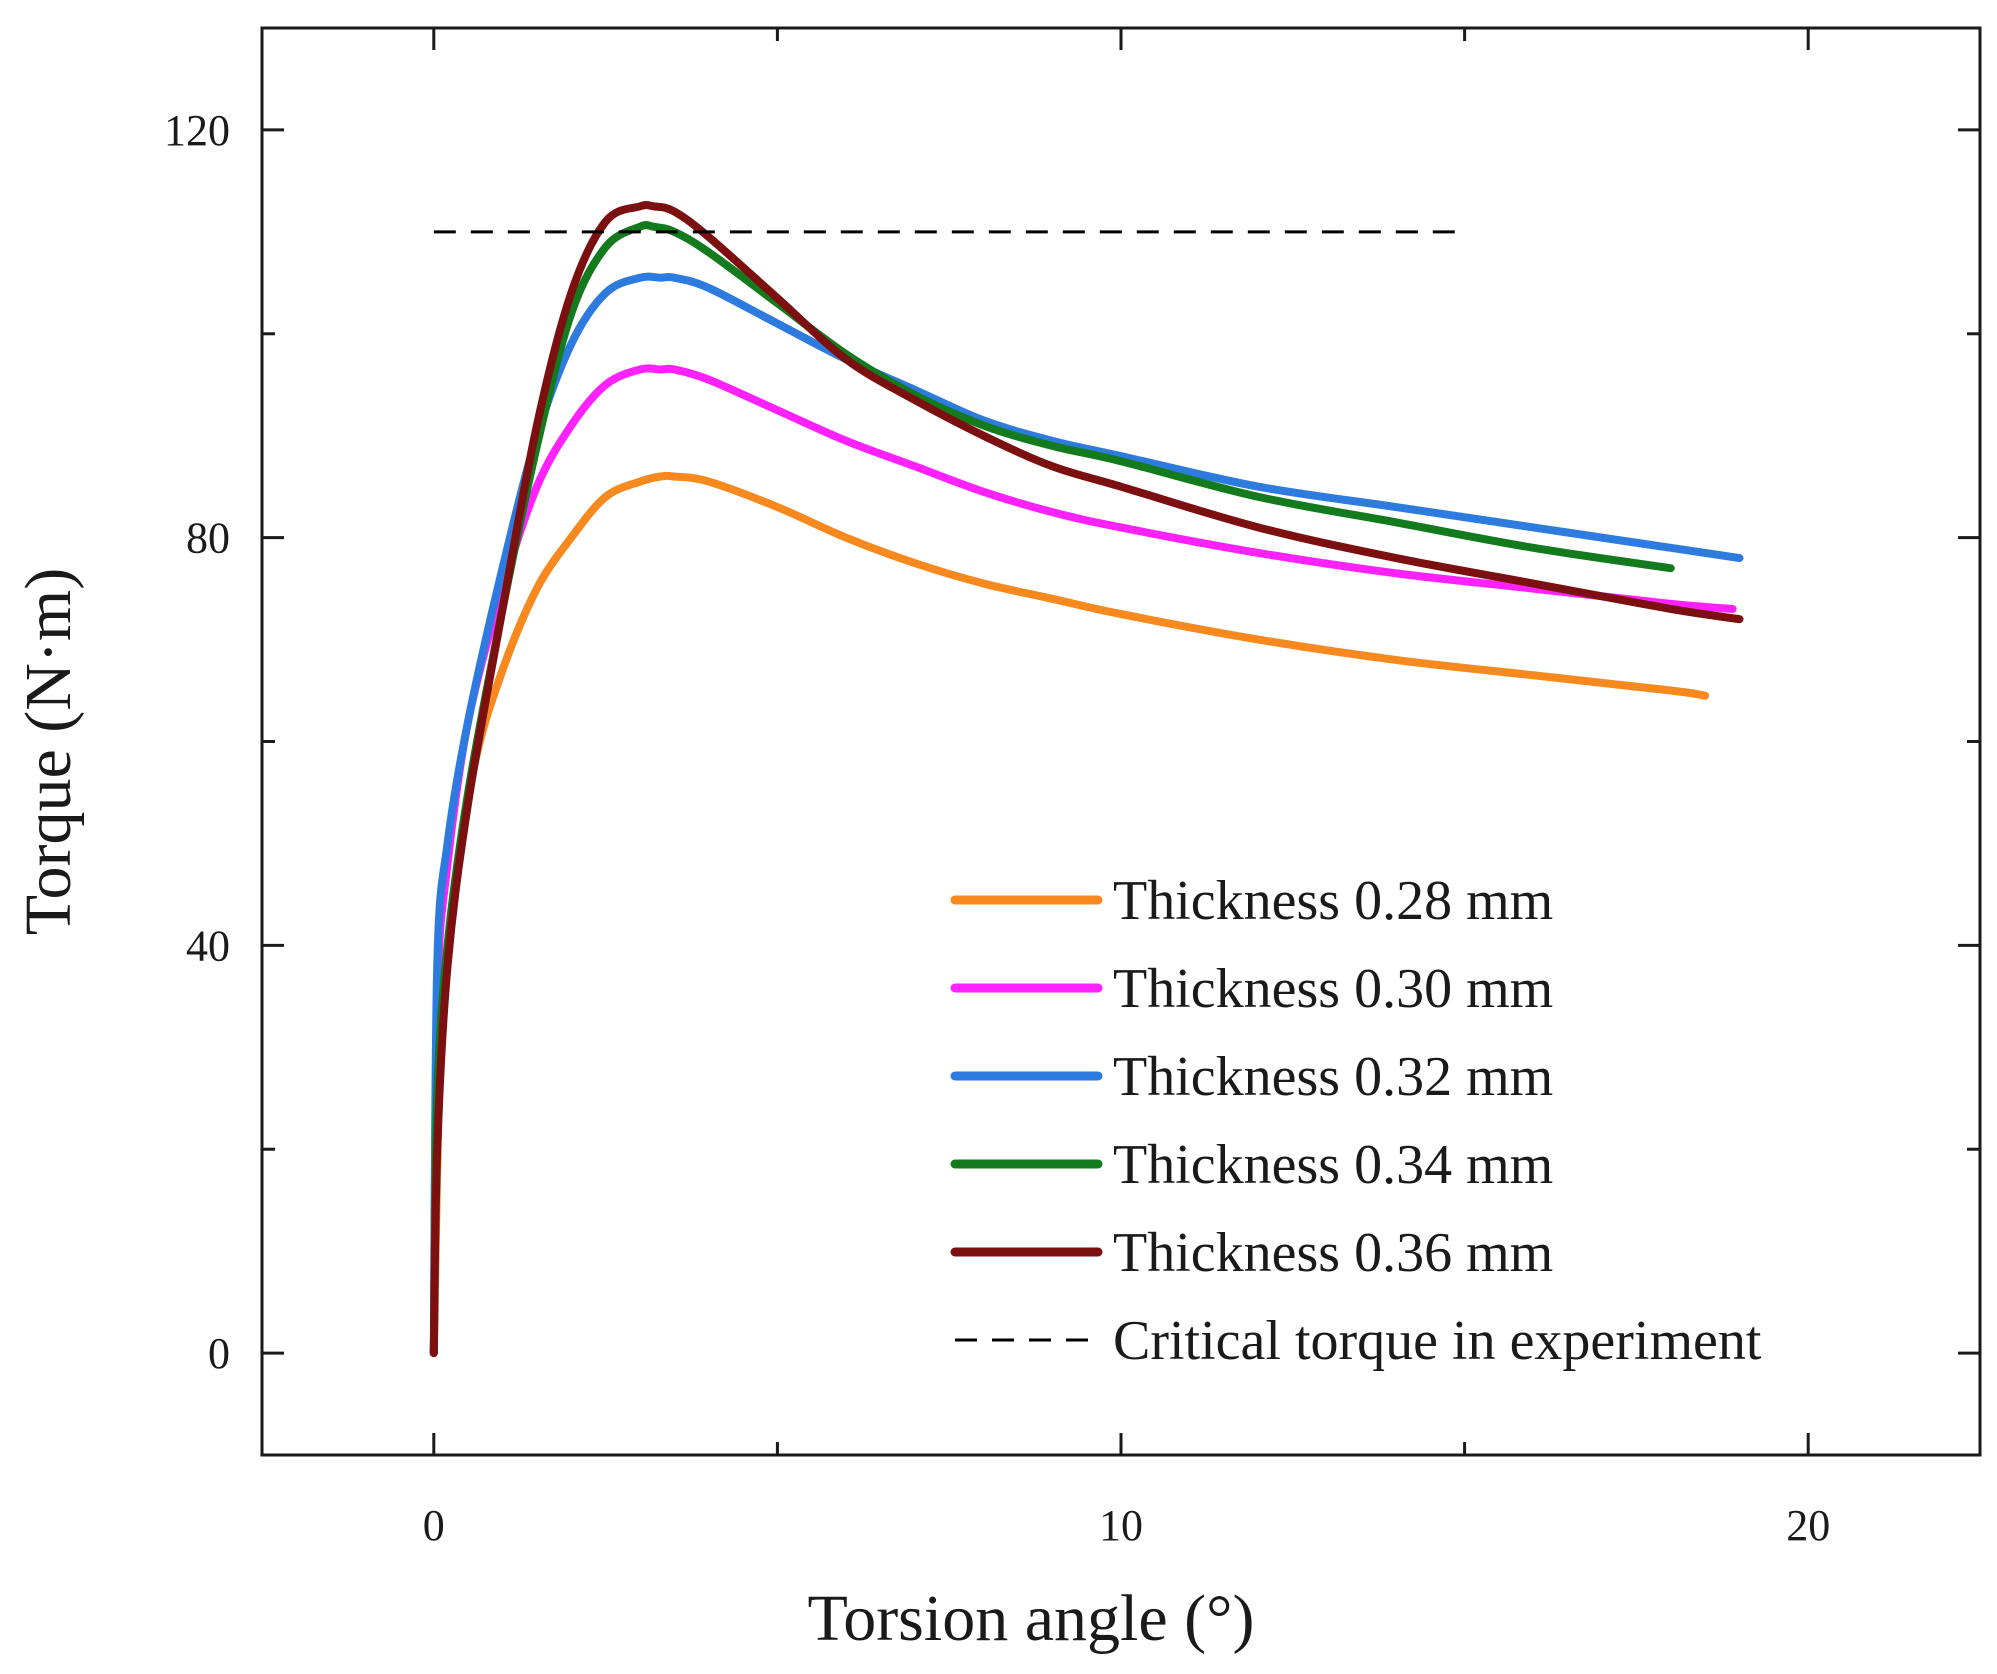 Image resolution: width=1997 pixels, height=1674 pixels. I want to click on x-axis-title: Torsion angle (°), so click(1031, 1618).